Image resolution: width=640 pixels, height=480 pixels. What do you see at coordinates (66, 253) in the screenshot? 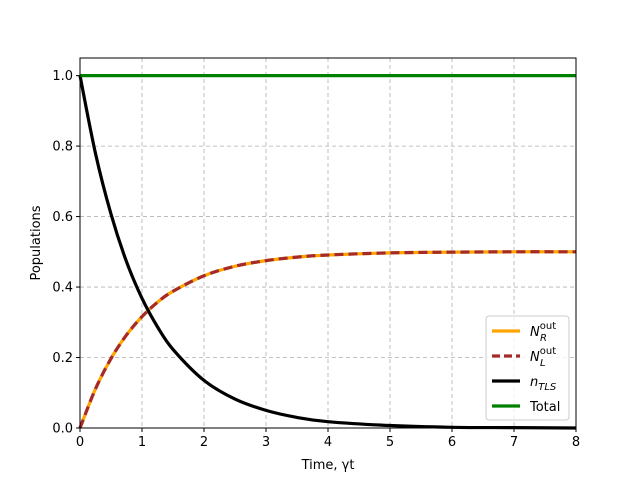
I see `y-axis-ticks: 0.0 0.2 0.4 0.6 0.8 1.0` at bounding box center [66, 253].